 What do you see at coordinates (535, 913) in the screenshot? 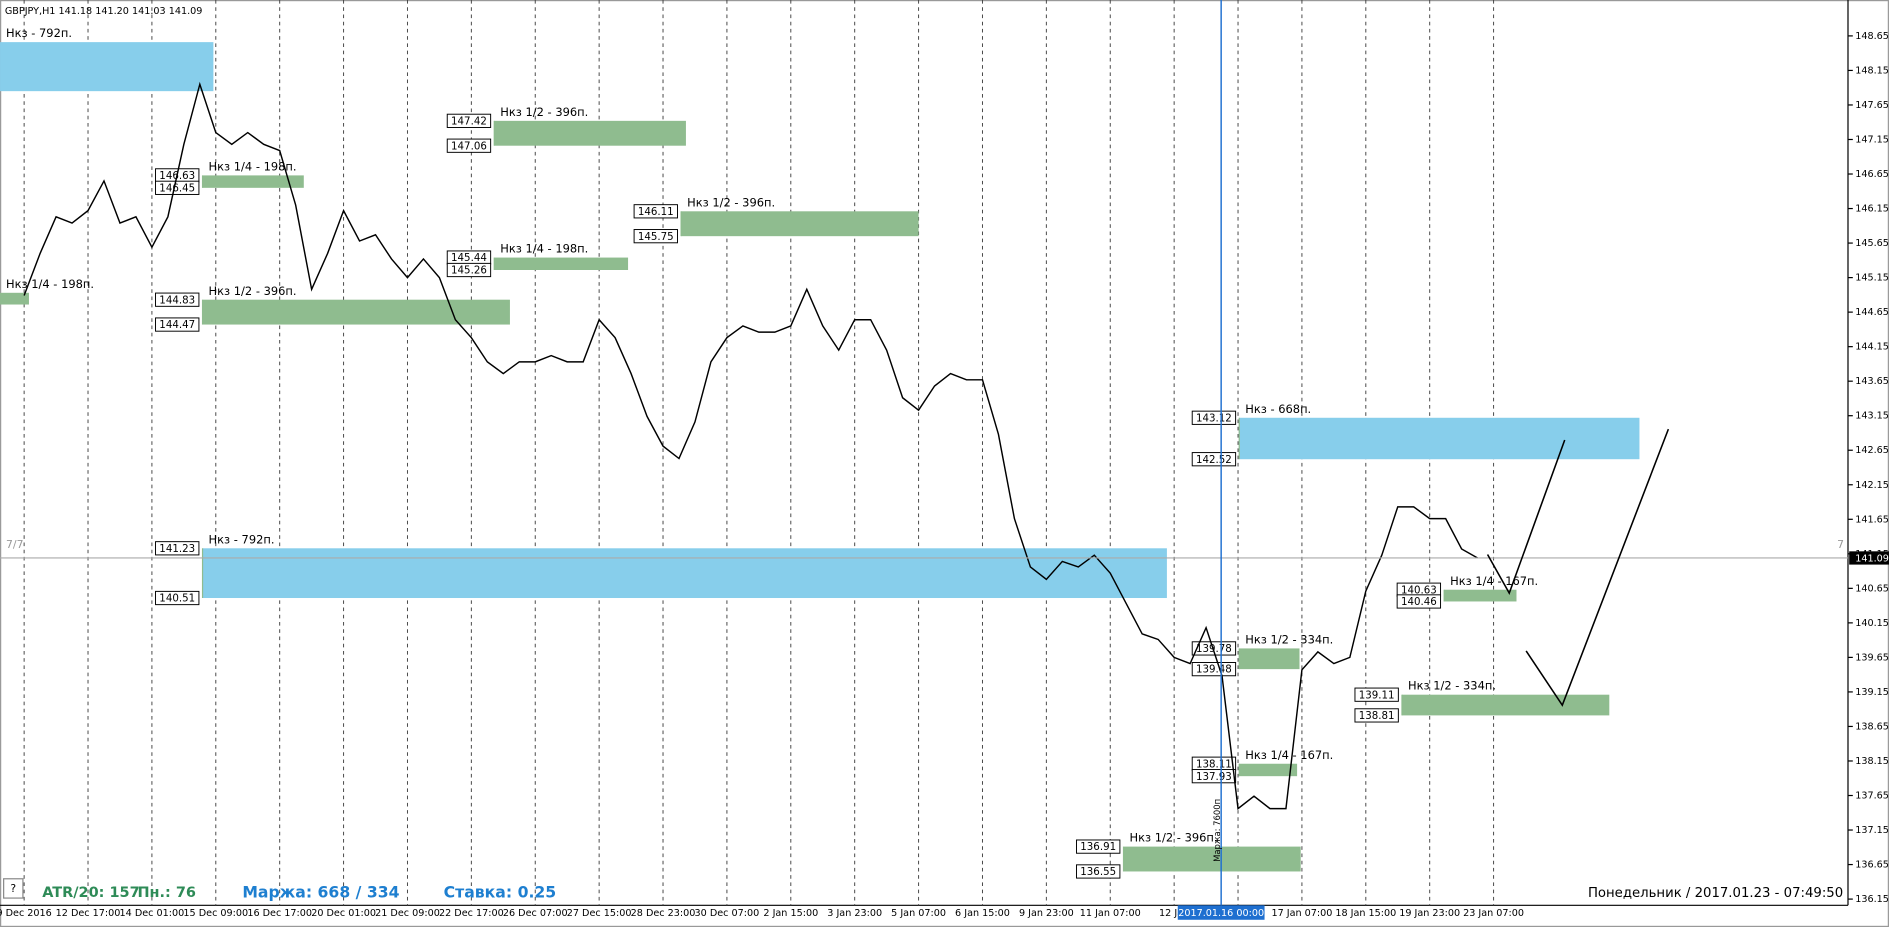
I see `x-tick-label: 26 Dec 07:00` at bounding box center [535, 913].